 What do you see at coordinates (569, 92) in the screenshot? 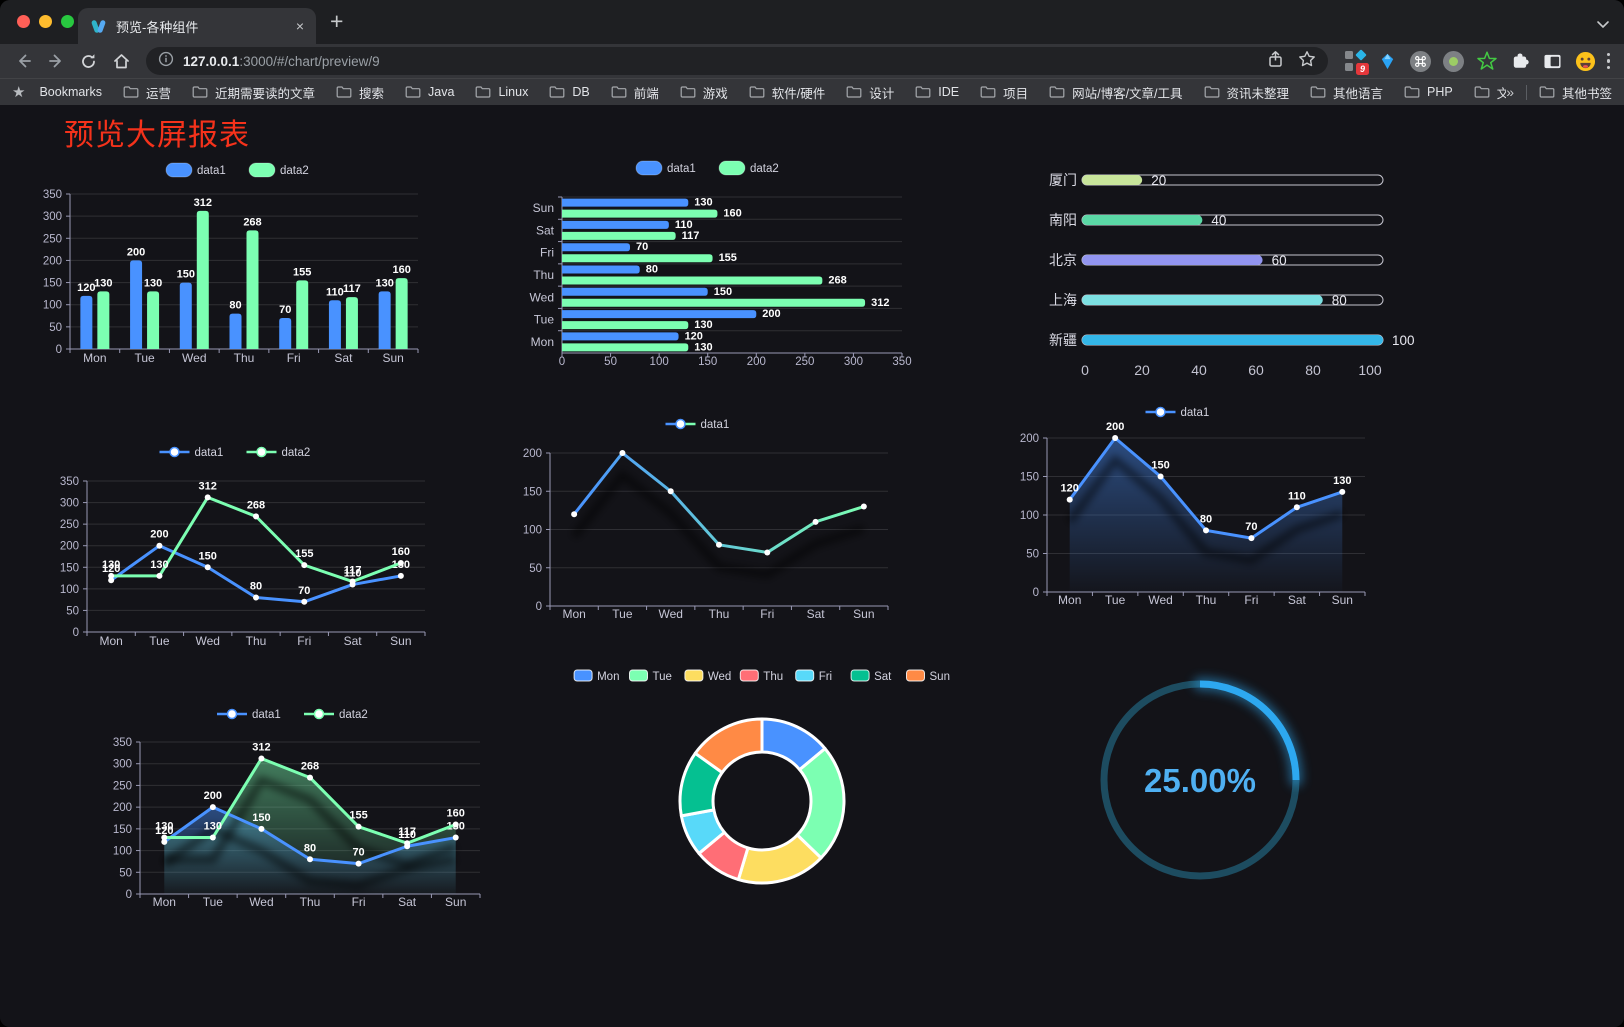
I see `bookmark-folder: DB` at bounding box center [569, 92].